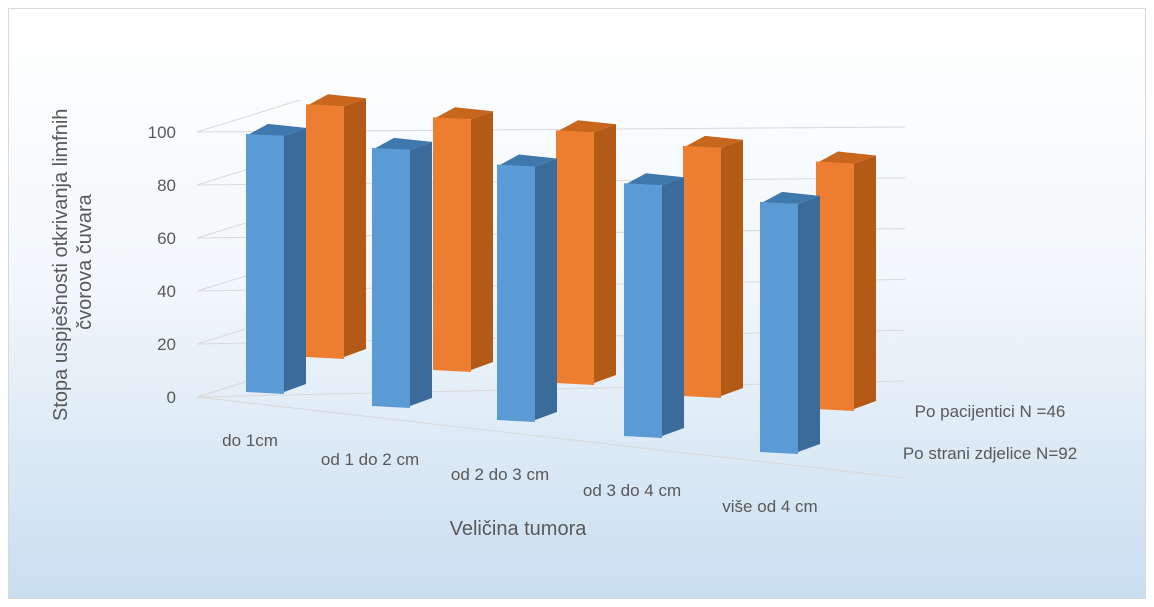 The width and height of the screenshot is (1154, 607). What do you see at coordinates (605, 253) in the screenshot?
I see `bar-orange-2-side` at bounding box center [605, 253].